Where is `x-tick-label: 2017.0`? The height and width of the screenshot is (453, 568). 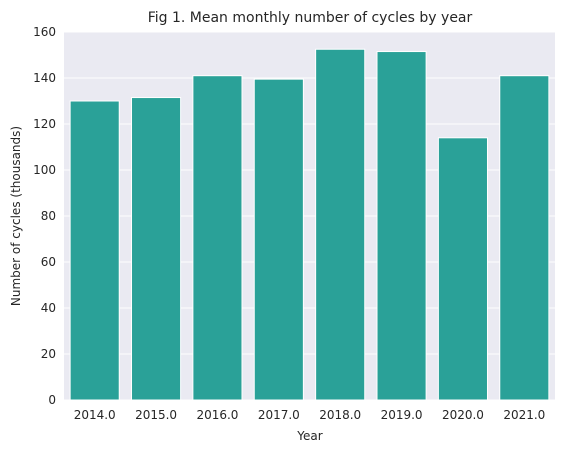 x-tick-label: 2017.0 is located at coordinates (279, 415).